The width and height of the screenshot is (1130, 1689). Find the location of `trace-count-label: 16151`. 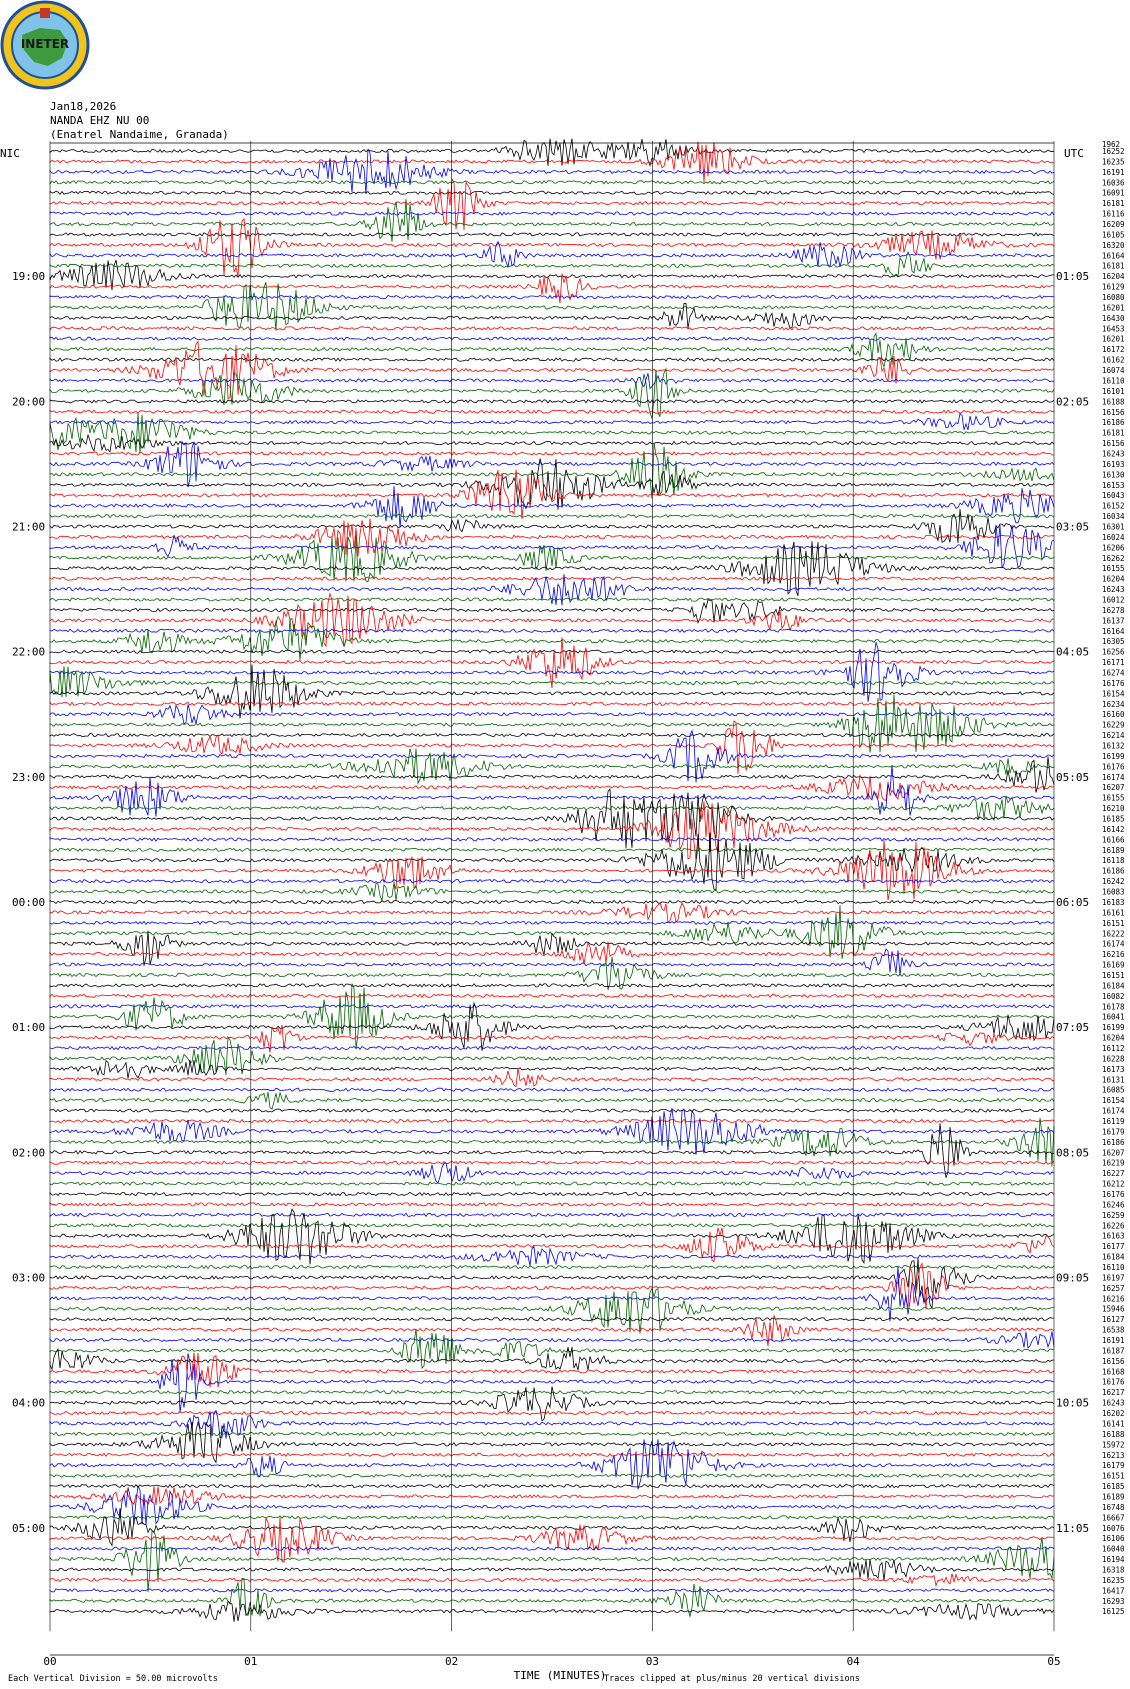

trace-count-label: 16151 is located at coordinates (1113, 975).